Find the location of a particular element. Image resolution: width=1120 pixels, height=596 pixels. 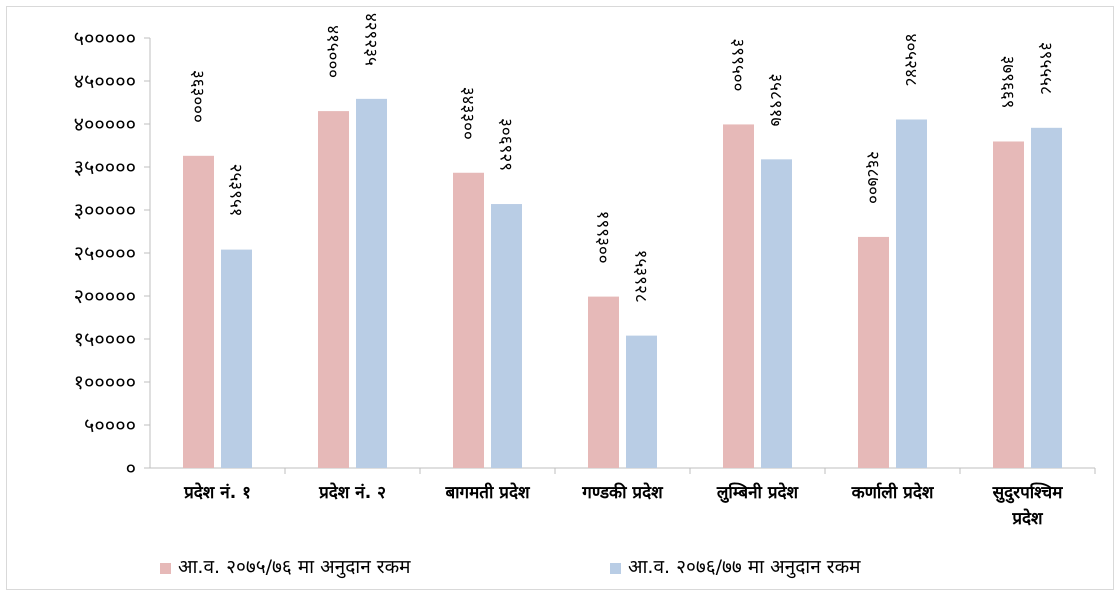

x-tick-label: प्रदेश नं. २ is located at coordinates (352, 492).